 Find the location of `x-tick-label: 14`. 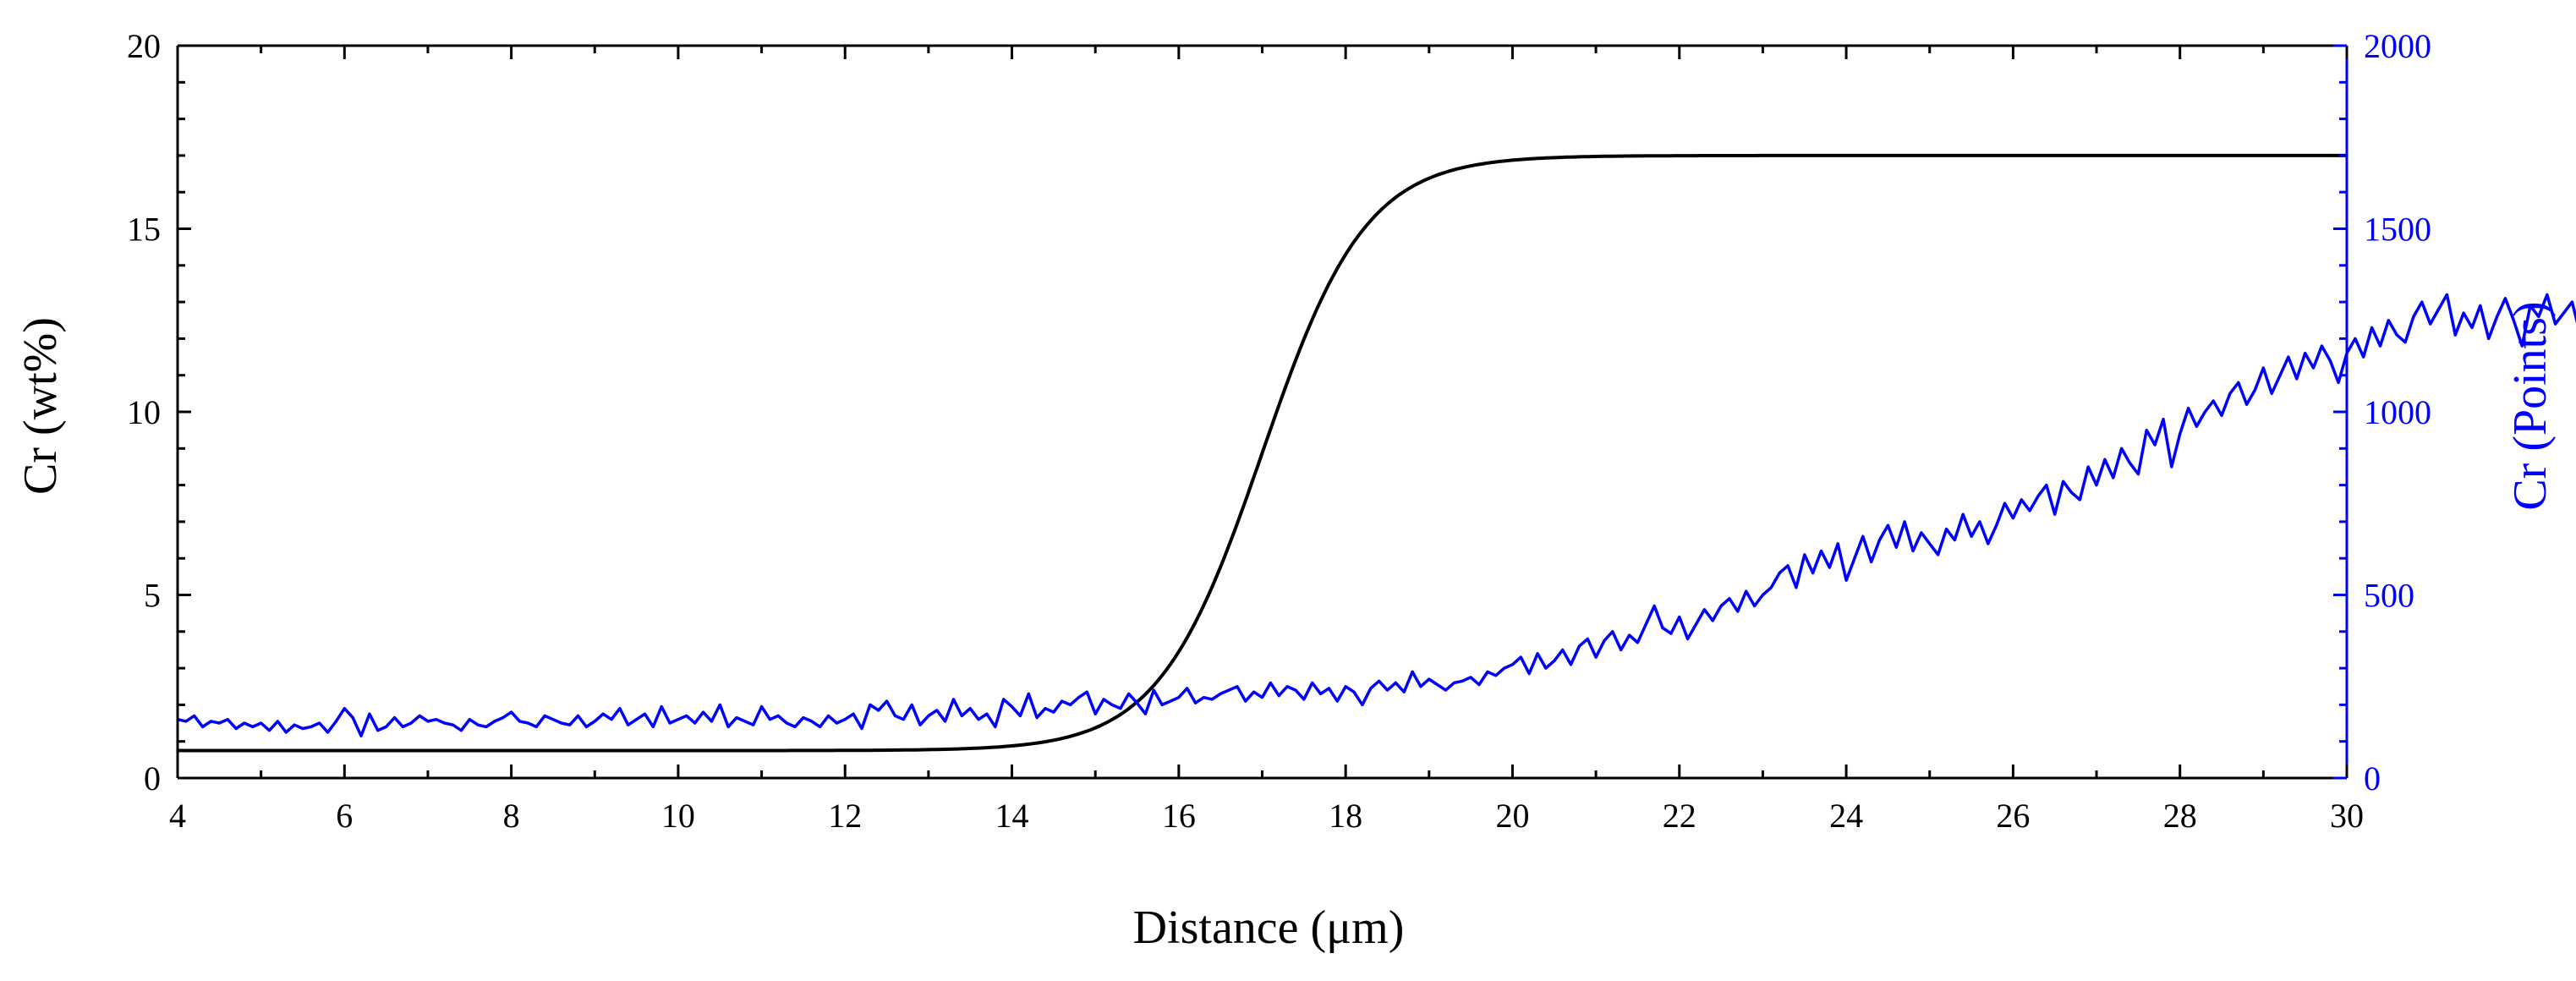

x-tick-label: 14 is located at coordinates (1012, 816).